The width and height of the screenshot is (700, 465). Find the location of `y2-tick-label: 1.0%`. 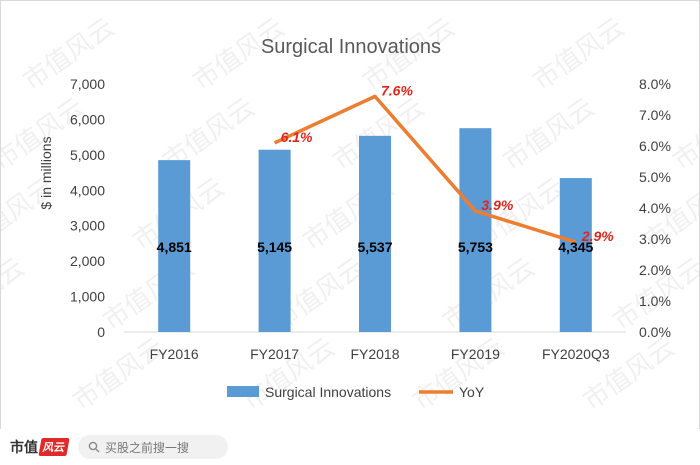

y2-tick-label: 1.0% is located at coordinates (655, 301).